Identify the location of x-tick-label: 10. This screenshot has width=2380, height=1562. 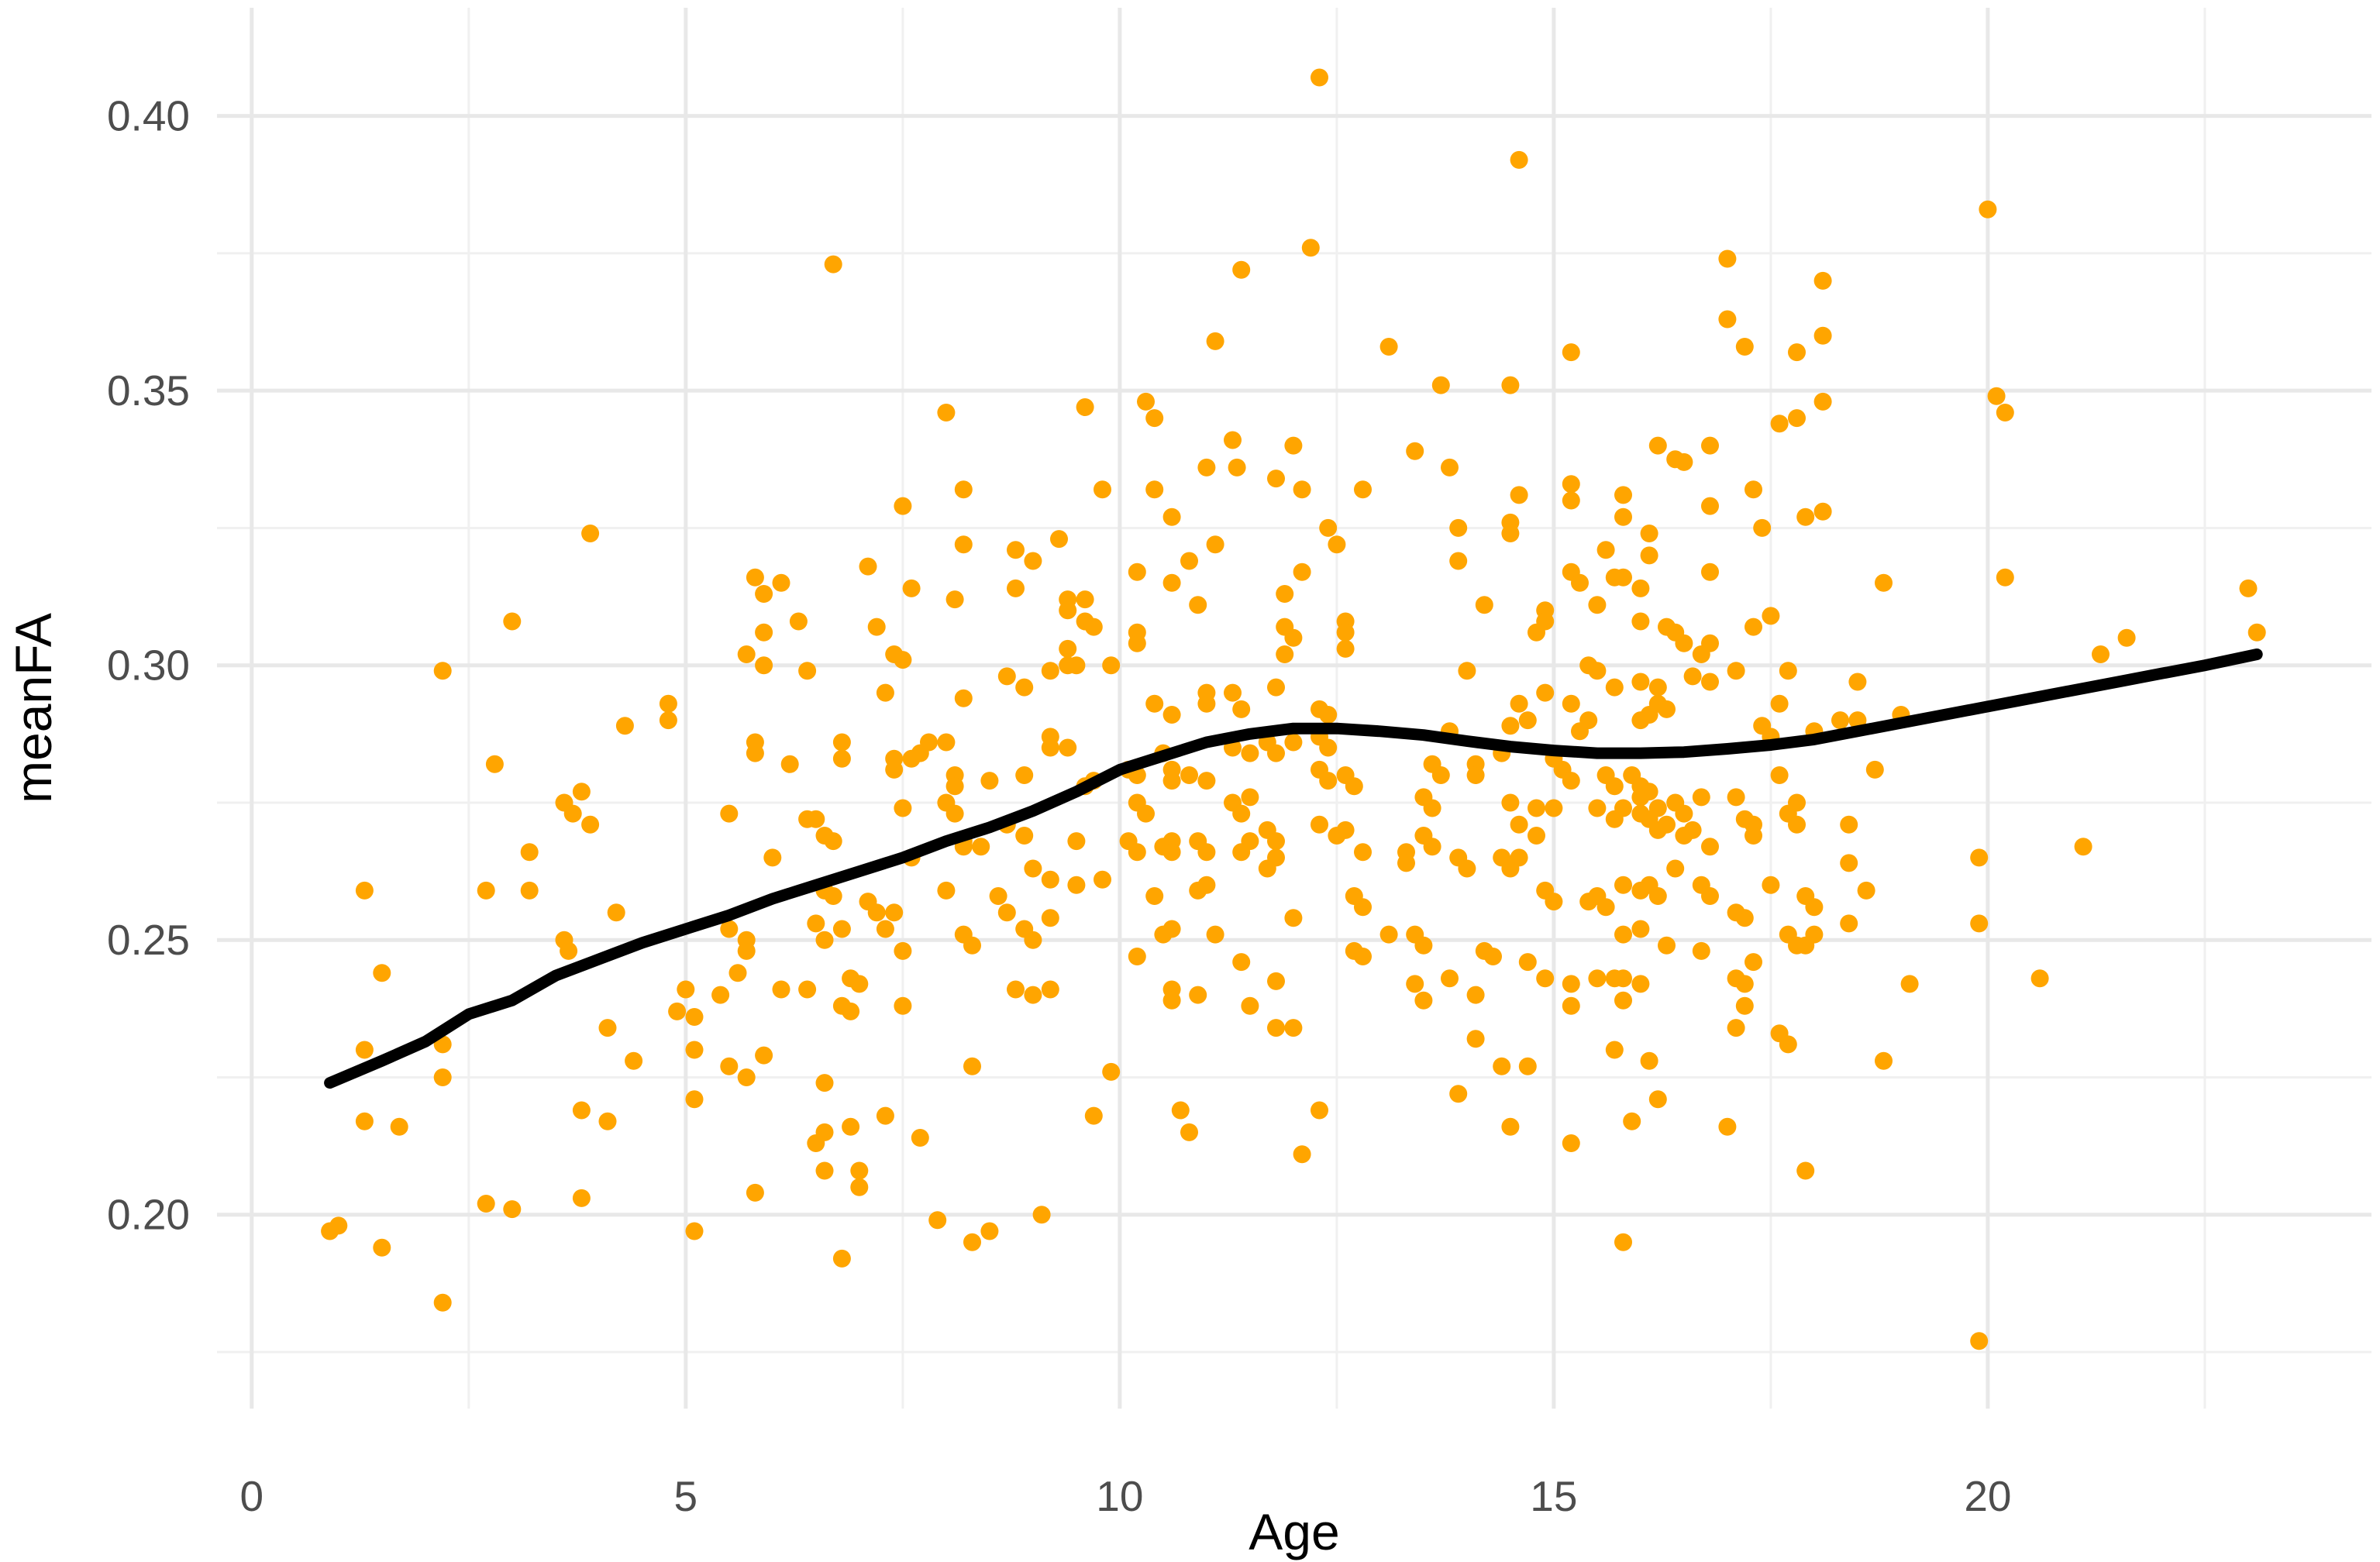
(1119, 1496).